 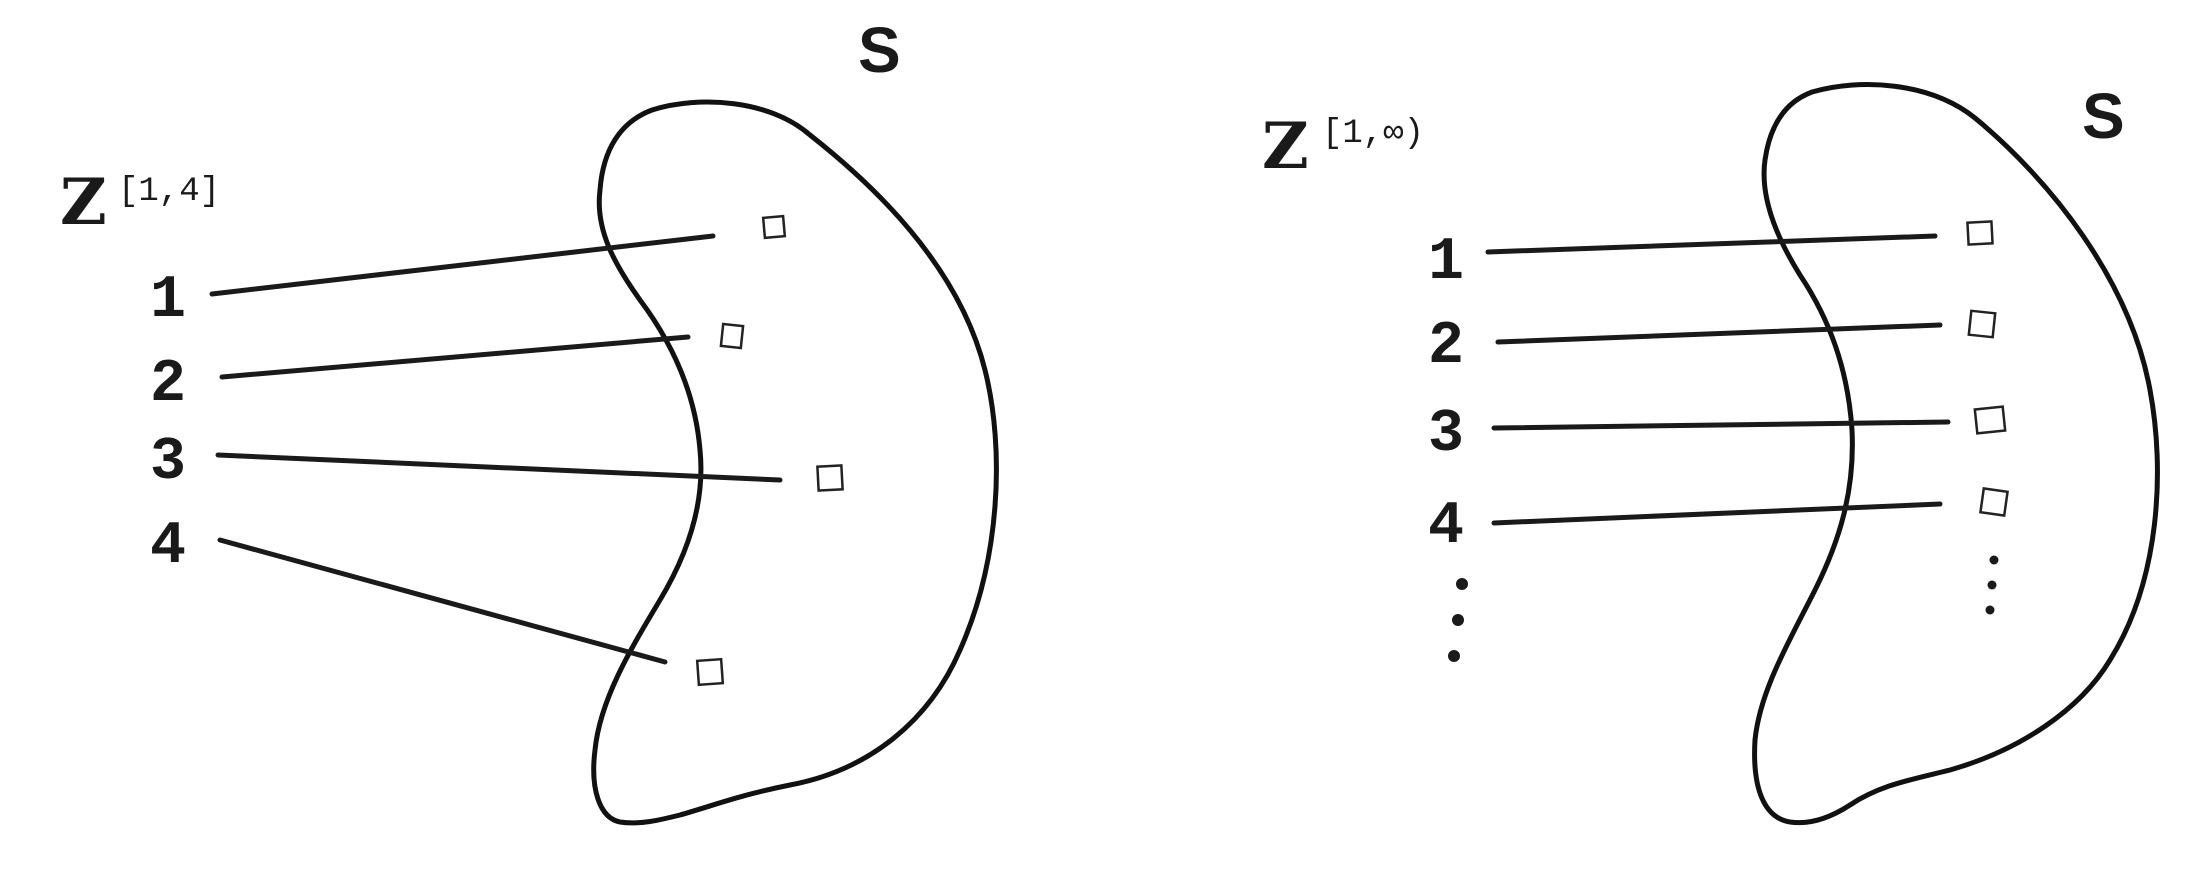 I want to click on left-index-2: 2, so click(x=168, y=385).